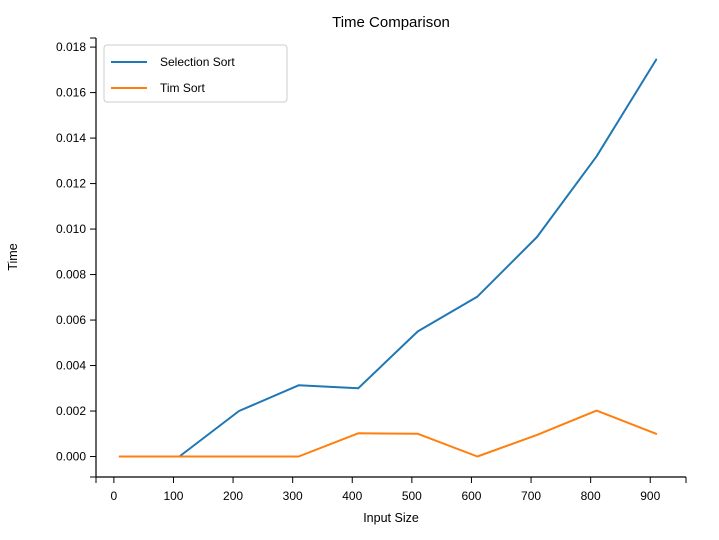  What do you see at coordinates (173, 496) in the screenshot?
I see `x-tick-label: 100` at bounding box center [173, 496].